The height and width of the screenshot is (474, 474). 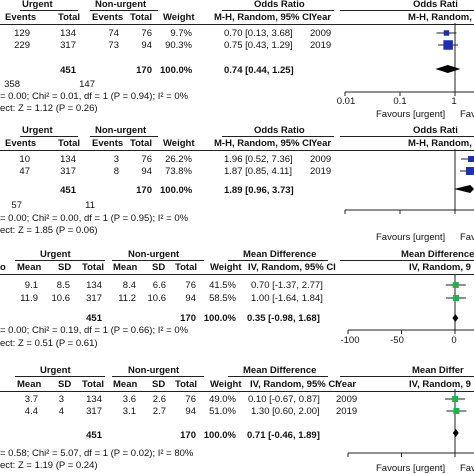 What do you see at coordinates (455, 433) in the screenshot?
I see `pooled-diamond` at bounding box center [455, 433].